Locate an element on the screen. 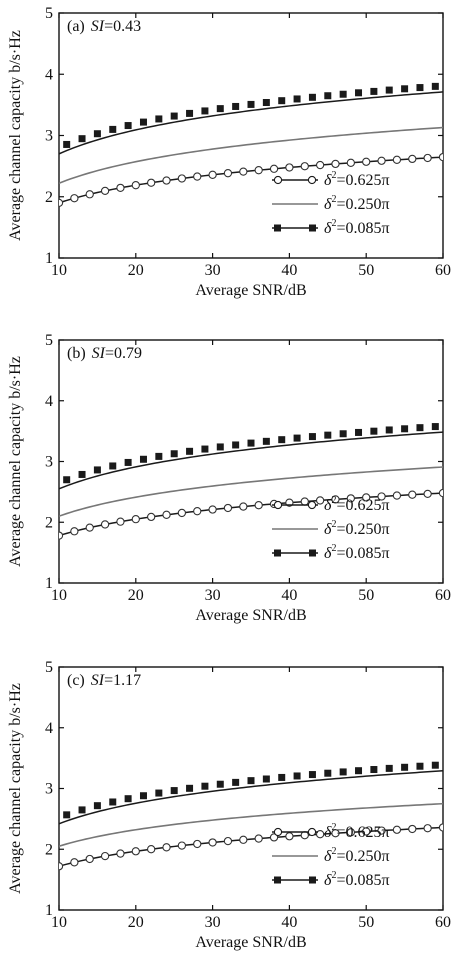  panel-label: (a) SI=0.43 is located at coordinates (104, 26).